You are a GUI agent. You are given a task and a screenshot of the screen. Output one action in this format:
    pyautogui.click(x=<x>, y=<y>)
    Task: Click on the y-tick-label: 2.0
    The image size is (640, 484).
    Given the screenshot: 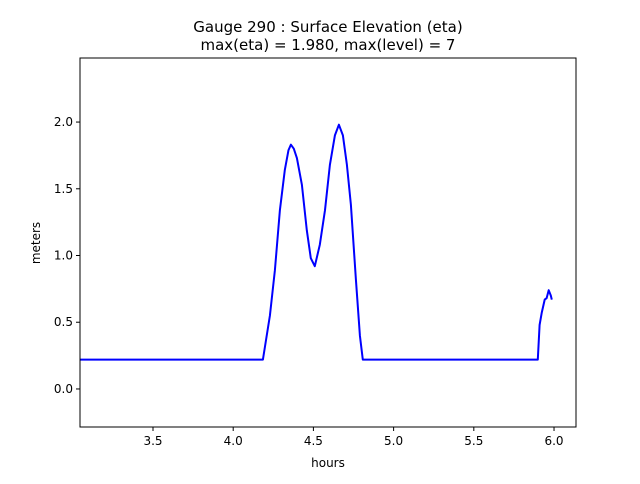 What is the action you would take?
    pyautogui.click(x=63, y=122)
    